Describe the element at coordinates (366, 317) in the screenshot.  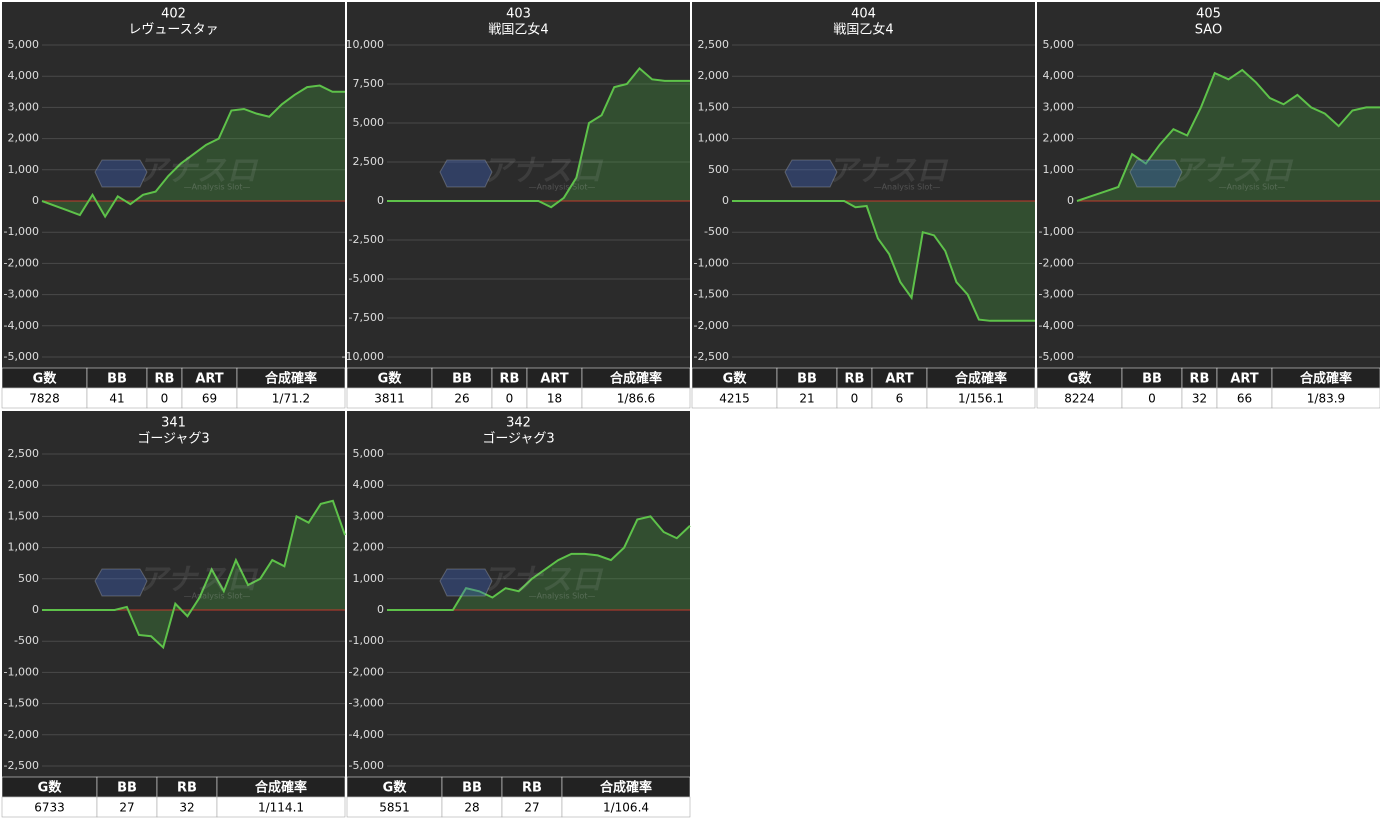
I see `y-tick-label: -7,500` at that location.